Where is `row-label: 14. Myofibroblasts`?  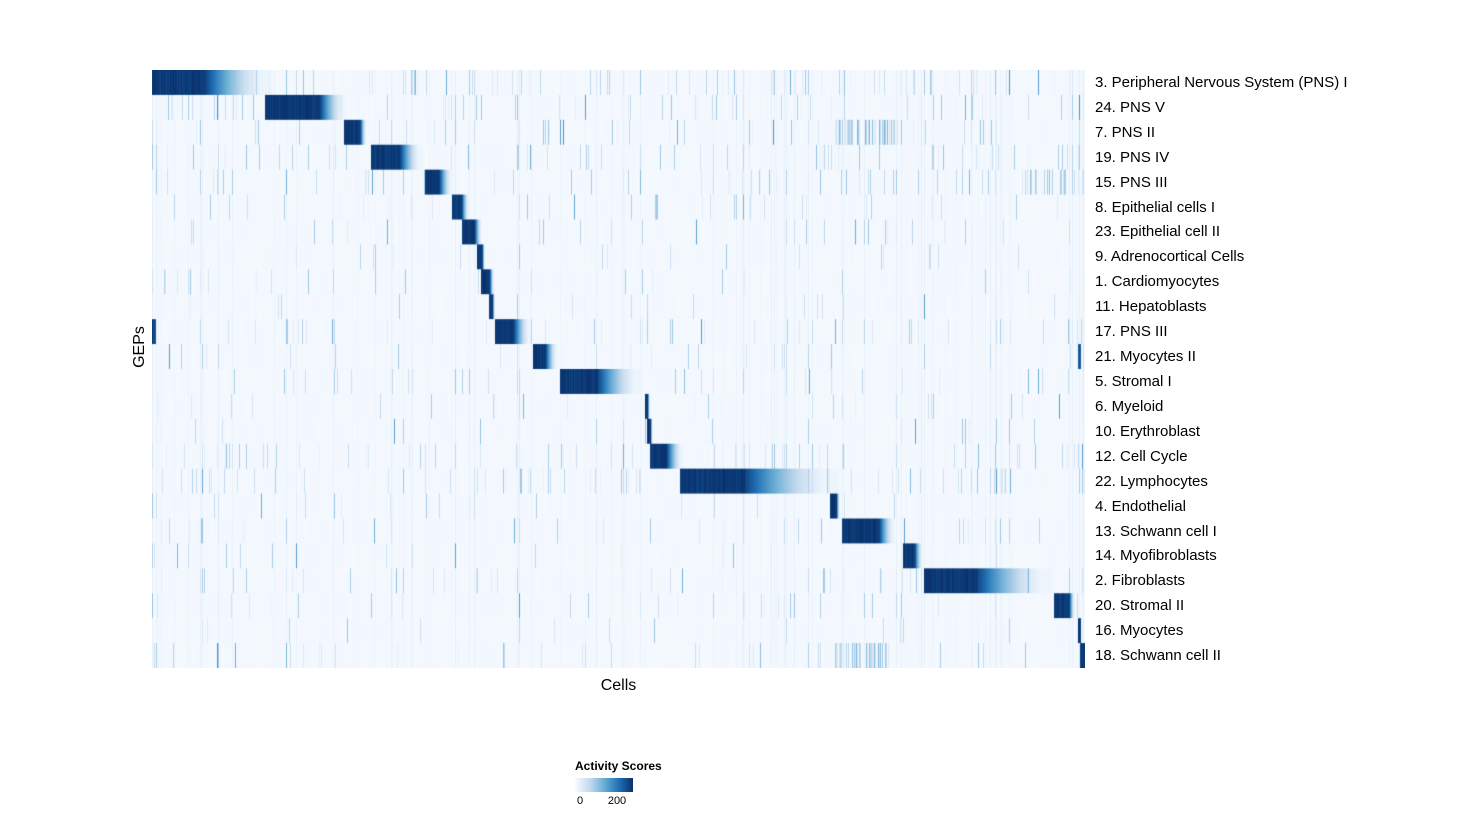 row-label: 14. Myofibroblasts is located at coordinates (1156, 556).